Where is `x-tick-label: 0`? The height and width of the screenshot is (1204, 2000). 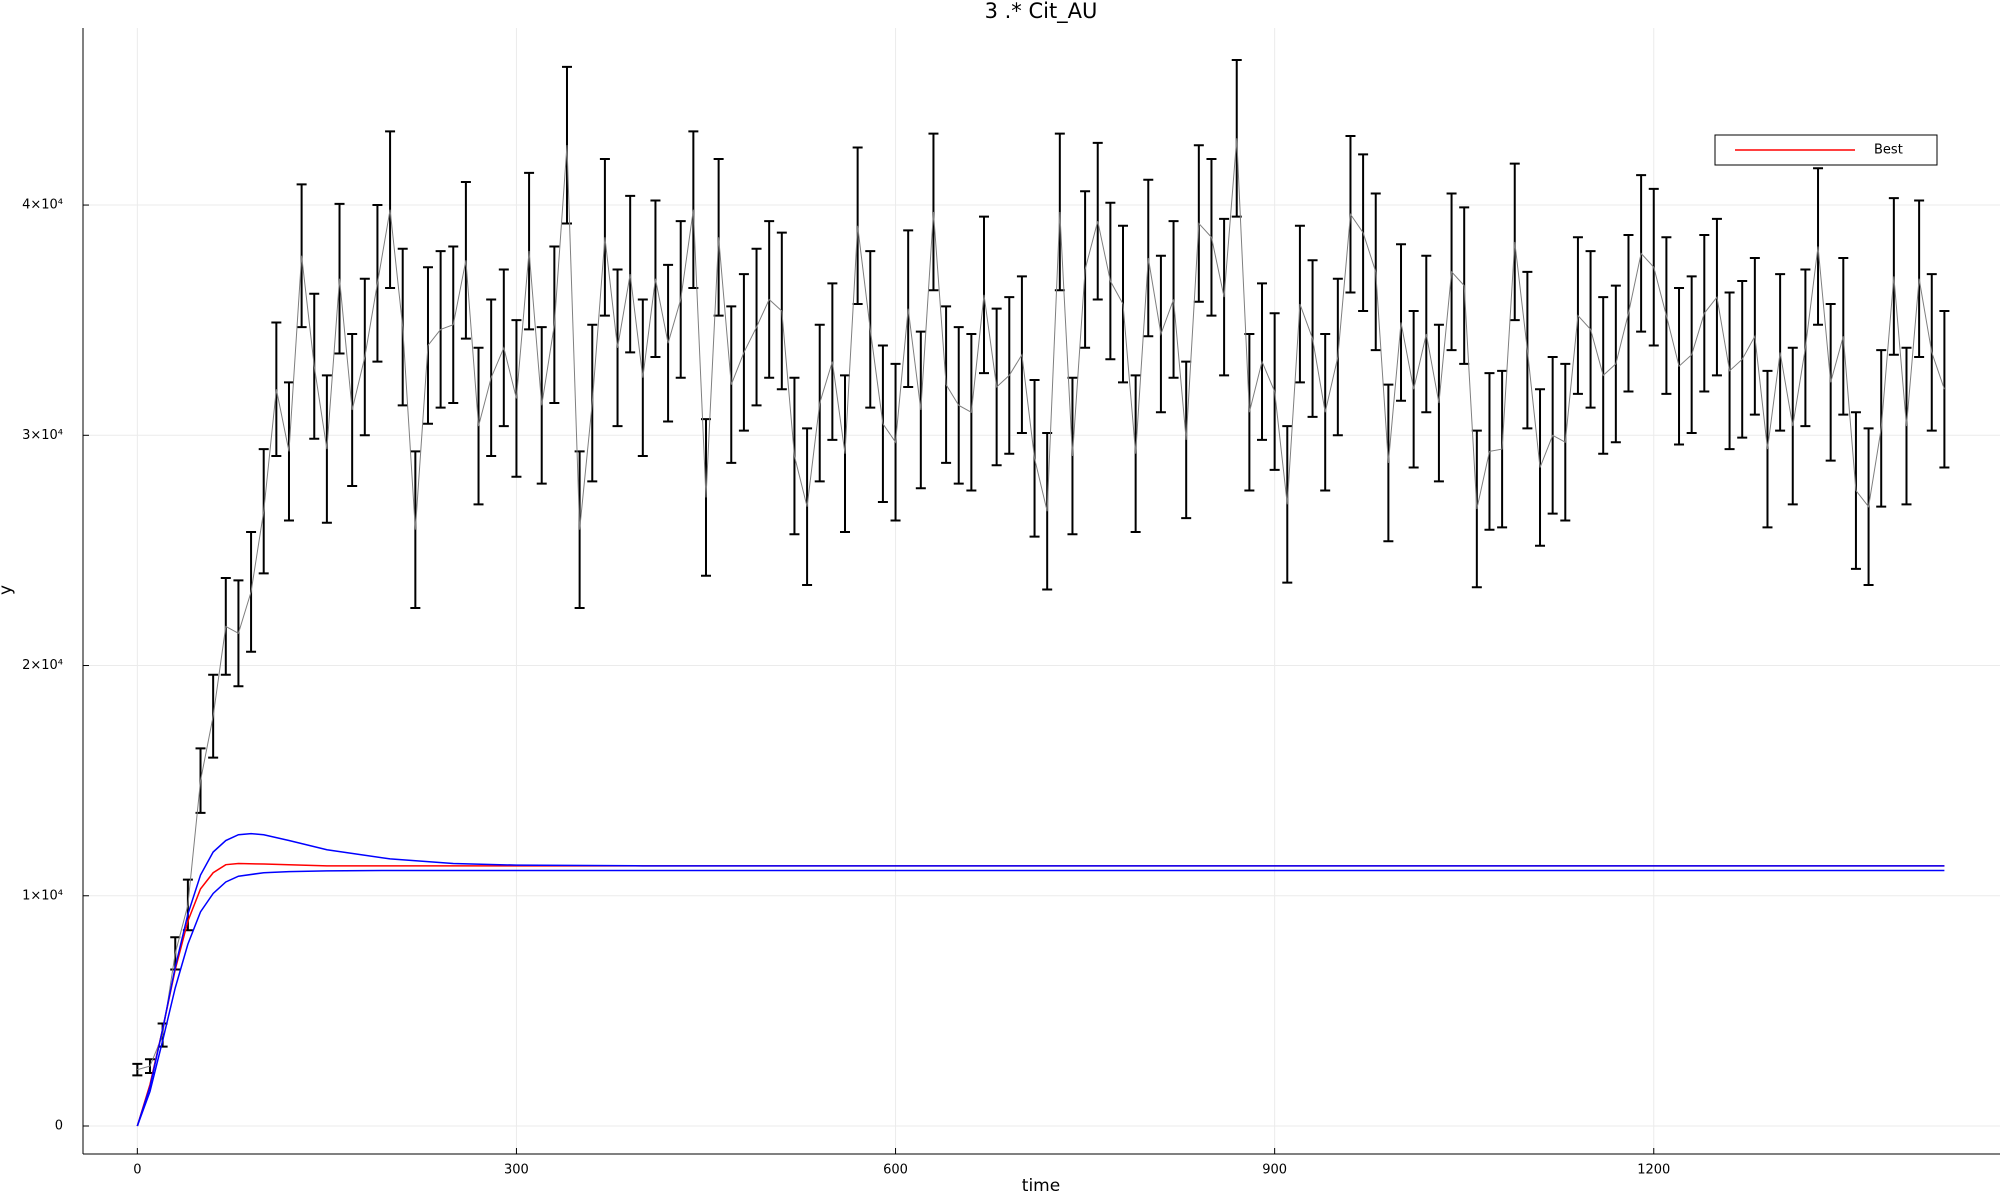 x-tick-label: 0 is located at coordinates (137, 1170).